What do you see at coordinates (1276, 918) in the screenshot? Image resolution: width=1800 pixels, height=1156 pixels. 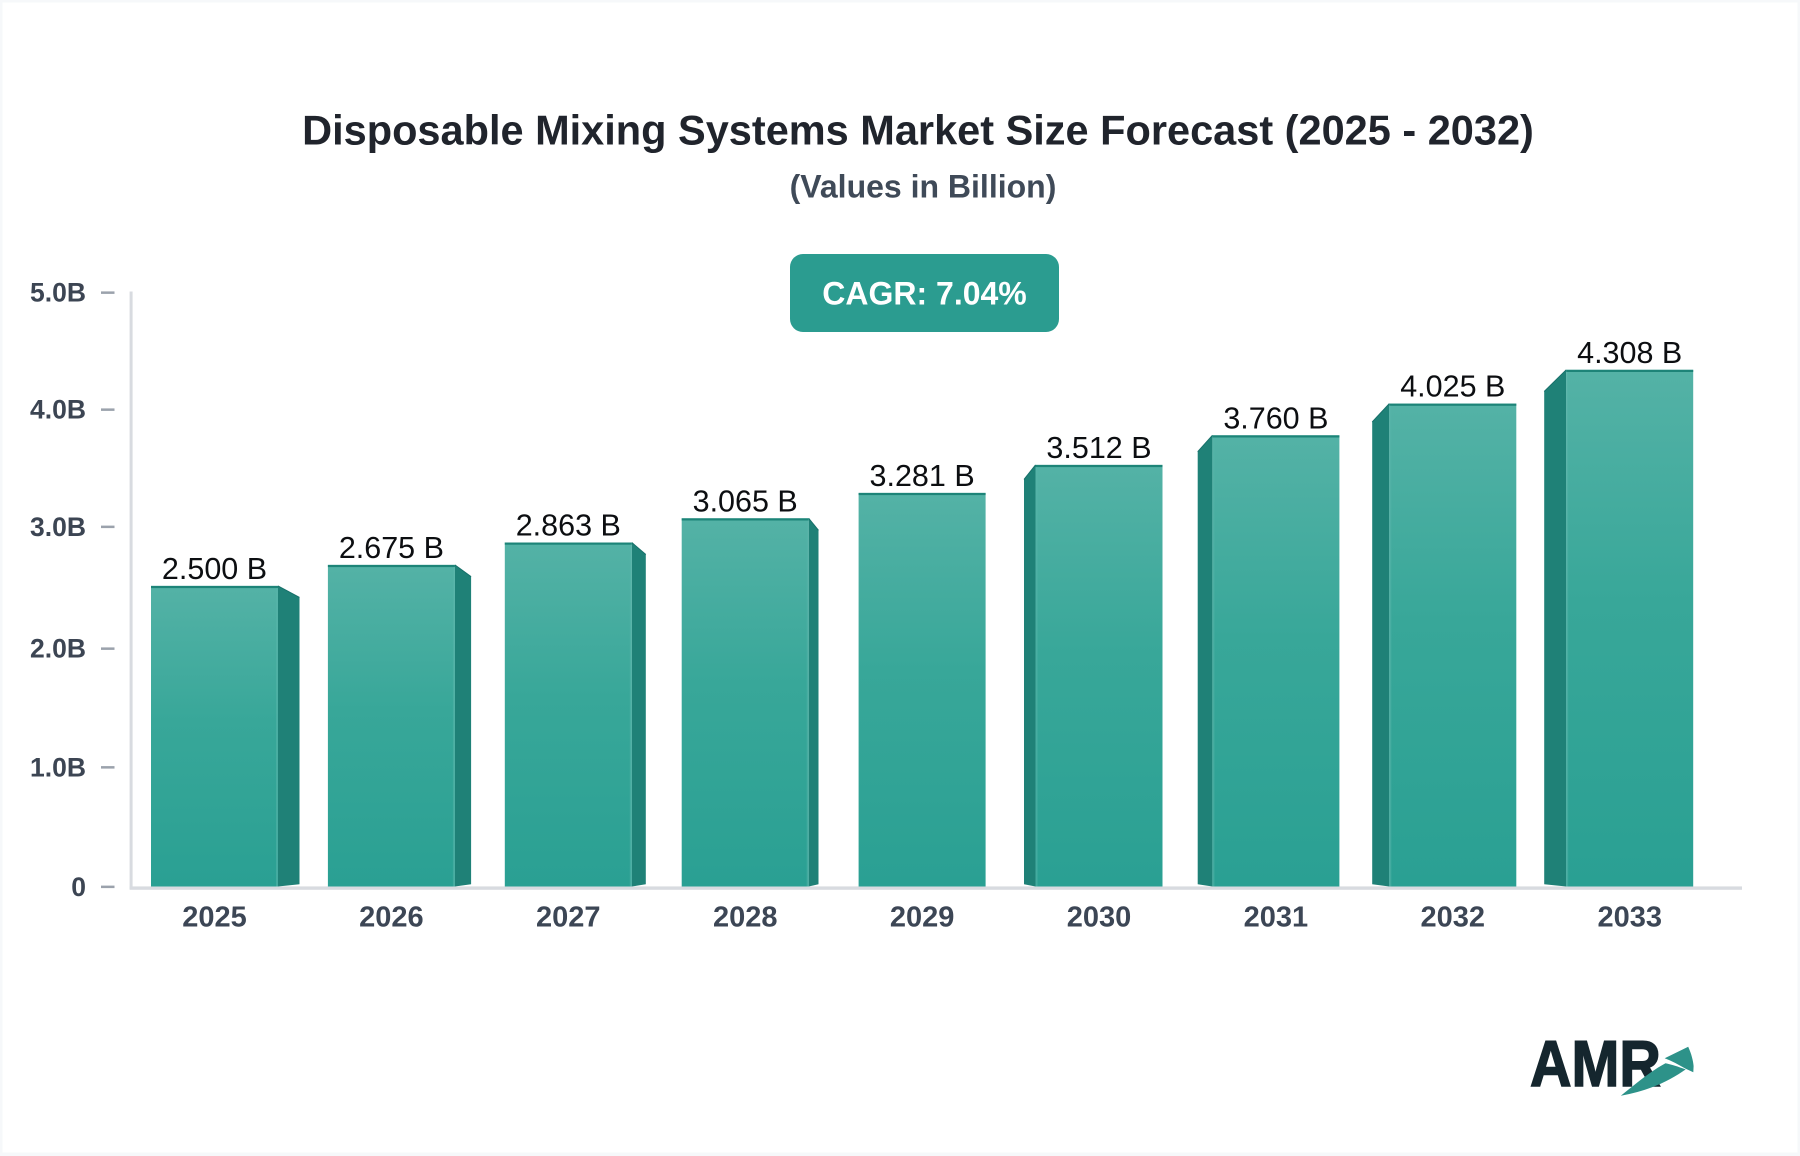 I see `svg-text: 2031` at bounding box center [1276, 918].